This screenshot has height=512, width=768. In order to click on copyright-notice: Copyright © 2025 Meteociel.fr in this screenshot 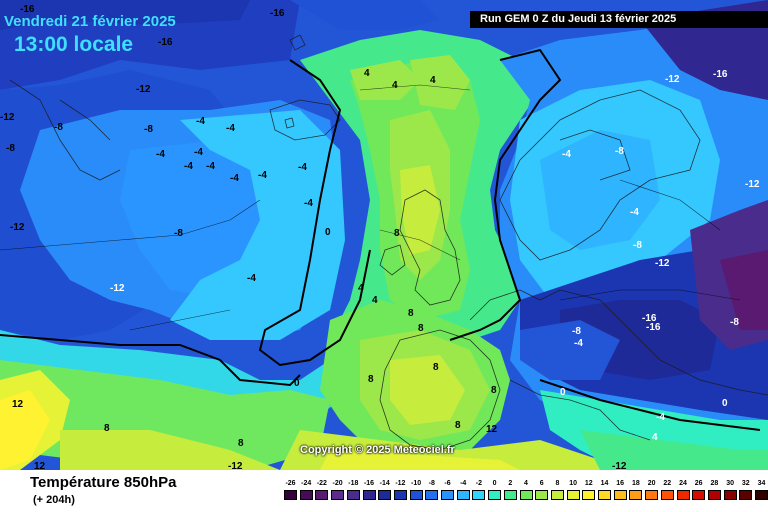, I will do `click(377, 450)`.